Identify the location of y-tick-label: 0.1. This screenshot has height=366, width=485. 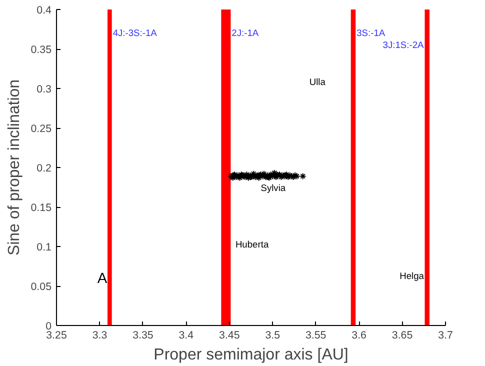
(44, 248).